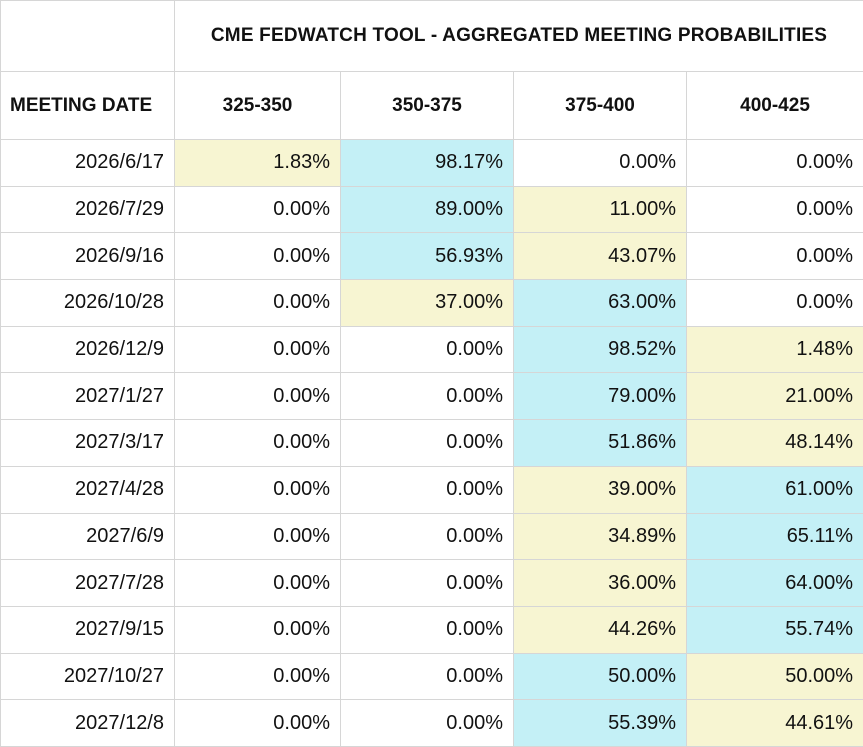  I want to click on data-row: 2027/7/28 0.00% 0.00% 36.00% 64.00%, so click(431, 583).